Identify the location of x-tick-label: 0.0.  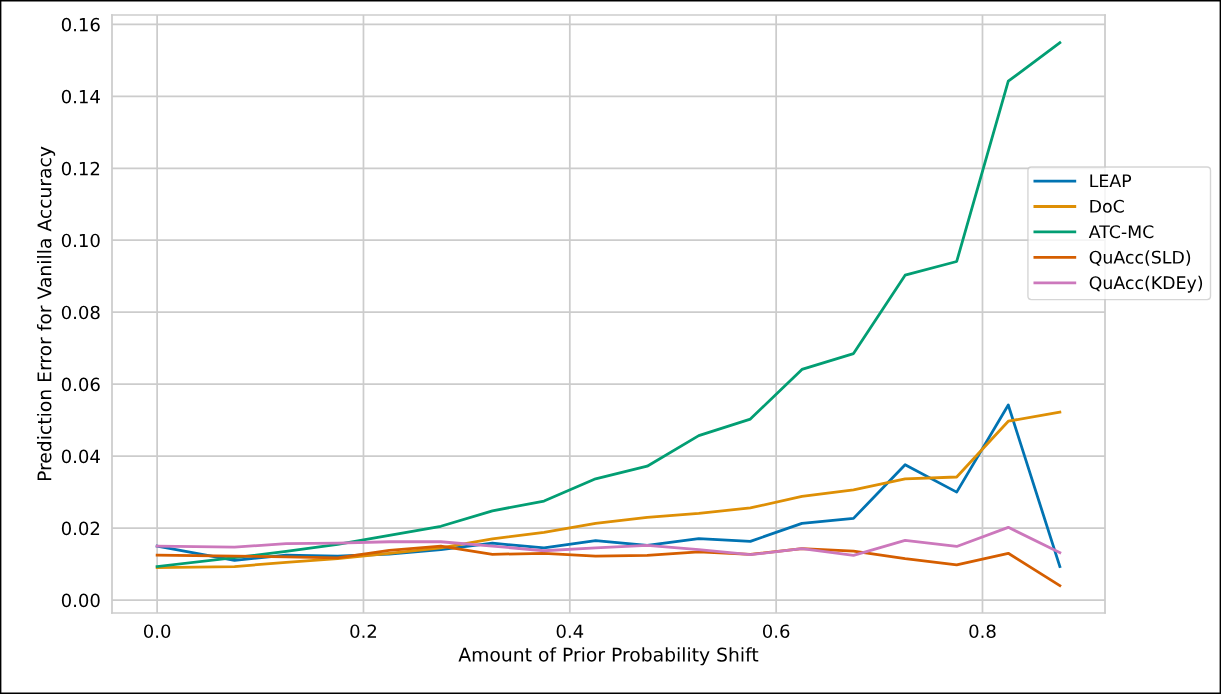
(157, 631).